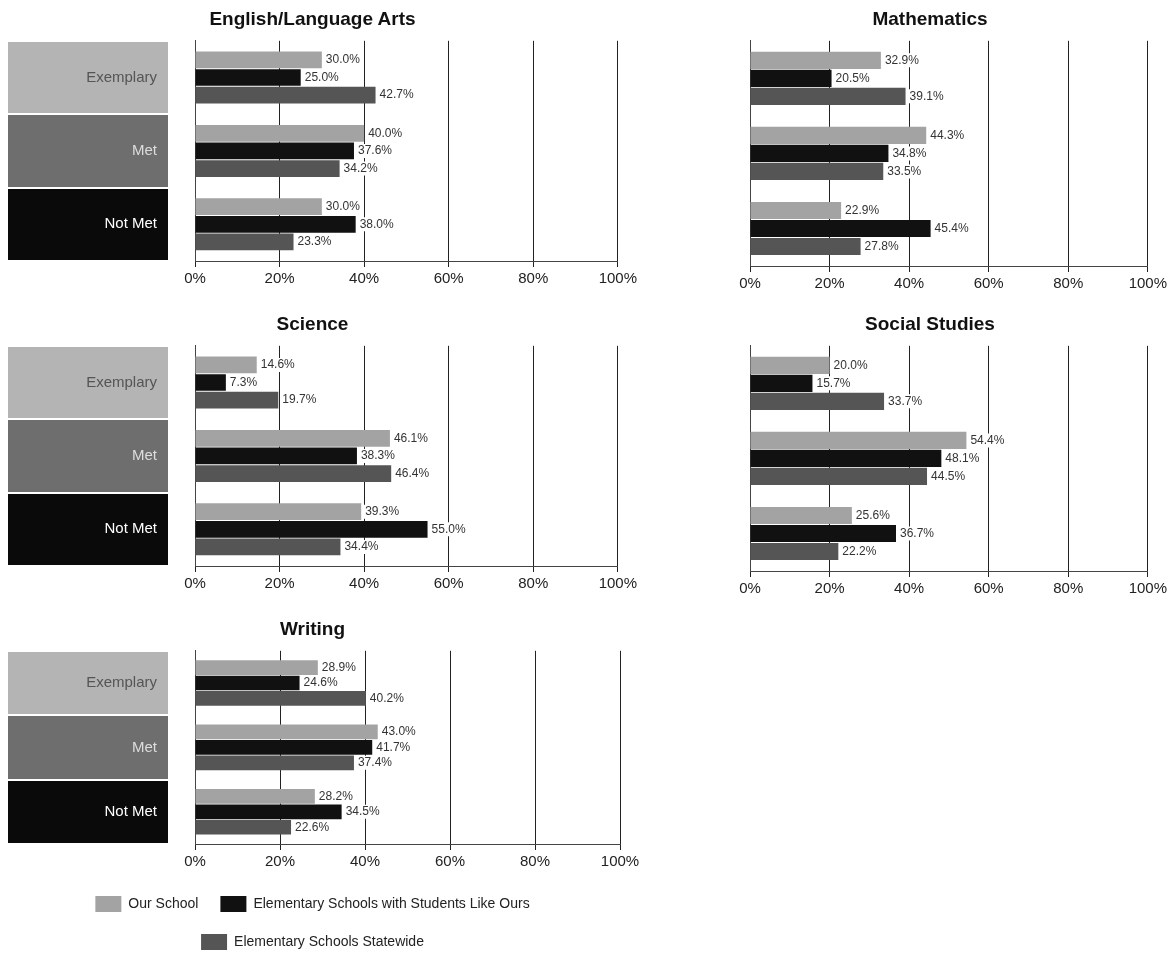  What do you see at coordinates (163, 902) in the screenshot?
I see `legend-label: Our School` at bounding box center [163, 902].